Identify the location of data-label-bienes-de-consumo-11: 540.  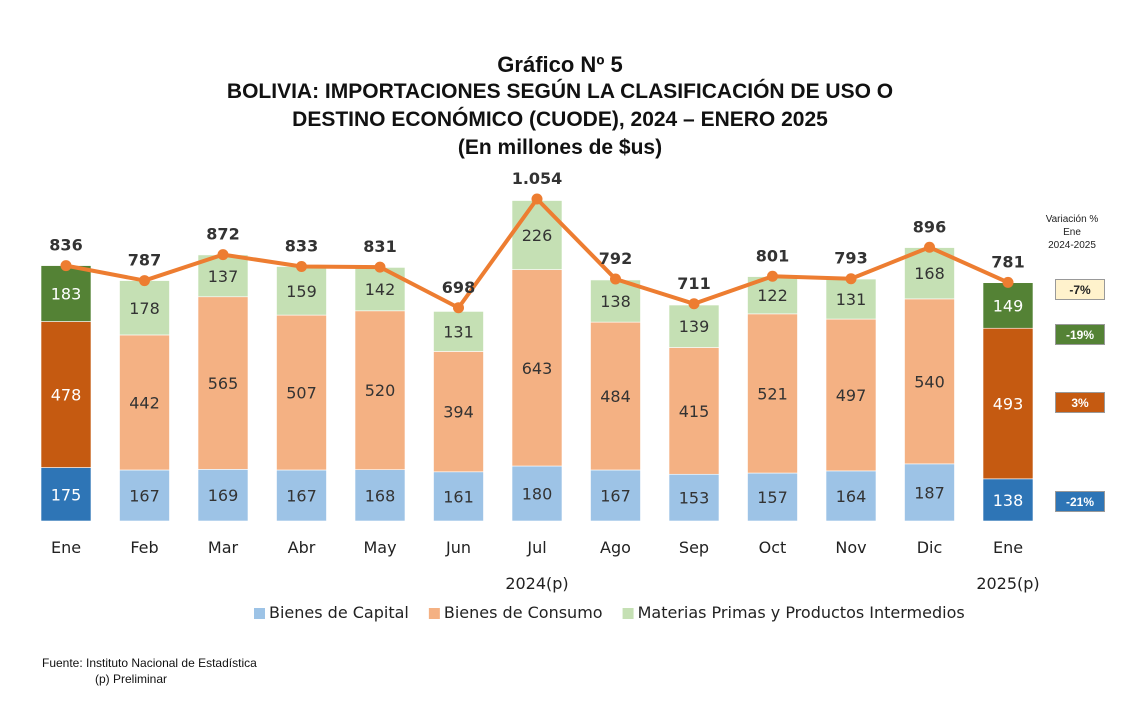
(929, 381).